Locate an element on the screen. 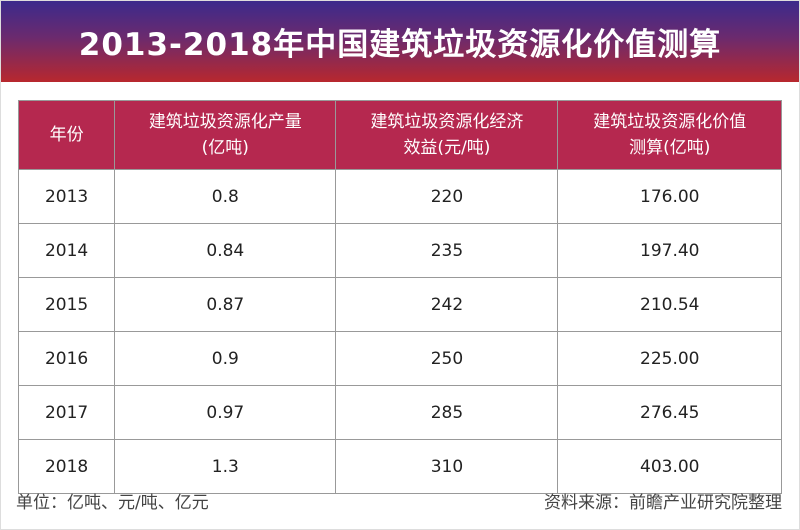 This screenshot has width=800, height=530. cell-output: 0.8 is located at coordinates (225, 196).